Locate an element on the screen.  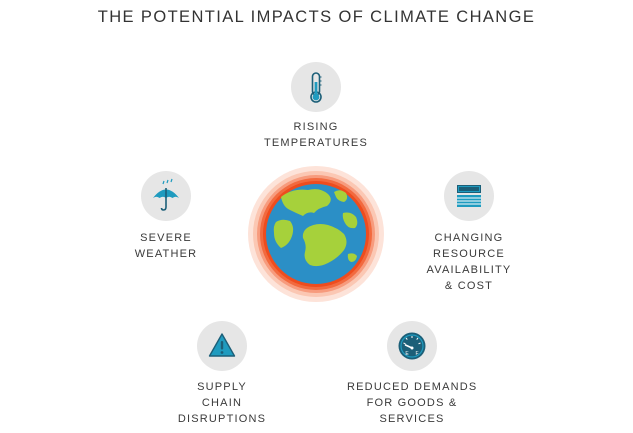
supply-chain-line-2: CHAIN is located at coordinates (222, 403).